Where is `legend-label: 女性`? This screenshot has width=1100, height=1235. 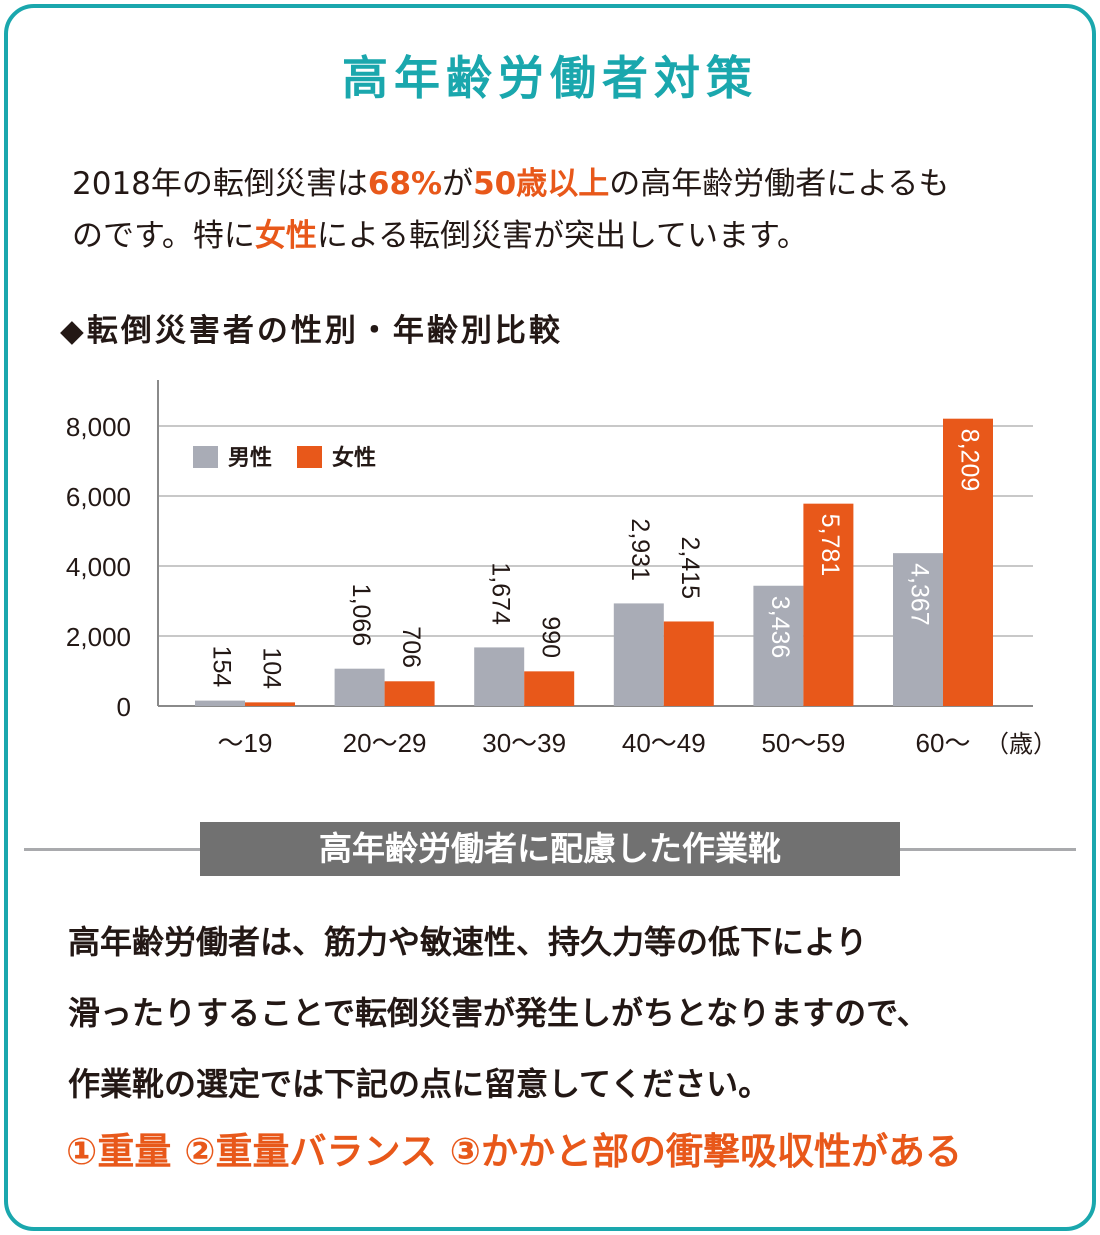 legend-label: 女性 is located at coordinates (354, 457).